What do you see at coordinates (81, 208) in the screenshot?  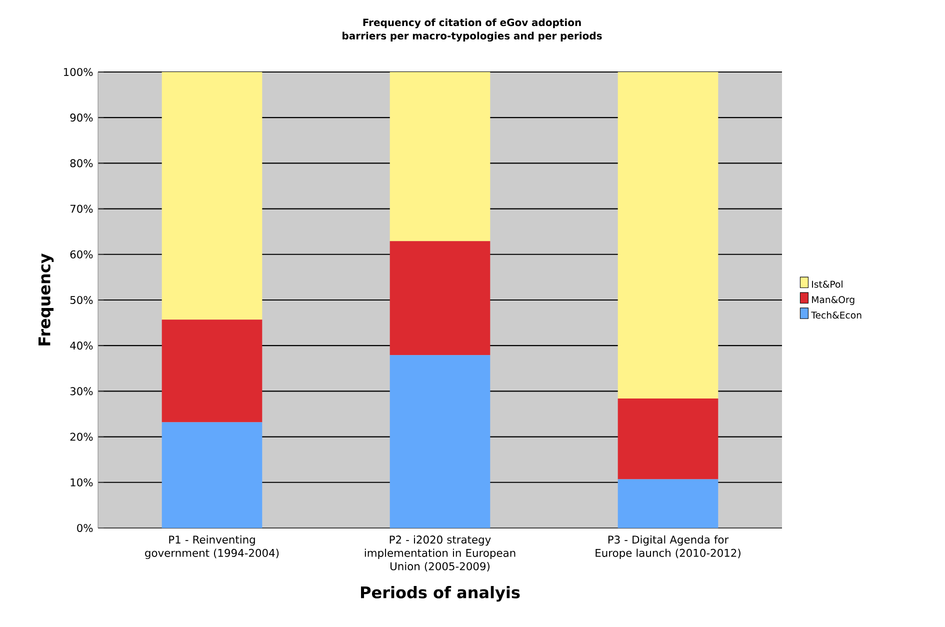 I see `y-tick-label: 70%` at bounding box center [81, 208].